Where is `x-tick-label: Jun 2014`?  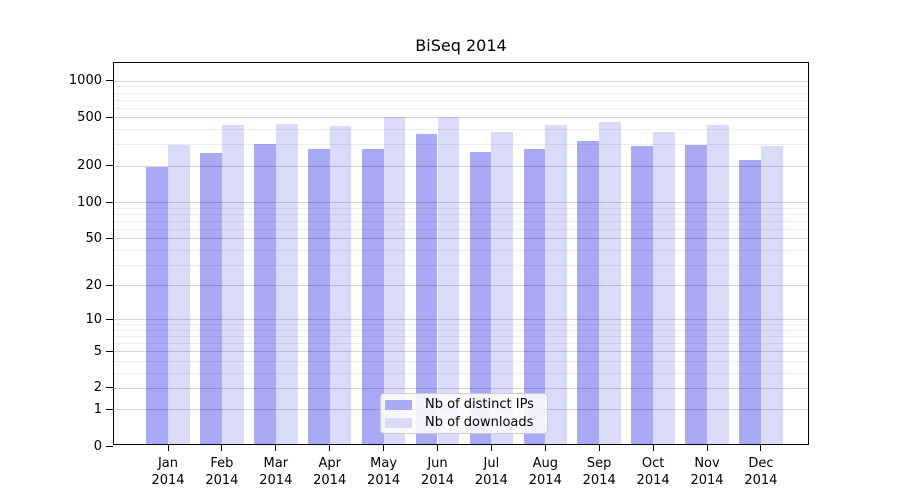 x-tick-label: Jun 2014 is located at coordinates (437, 472).